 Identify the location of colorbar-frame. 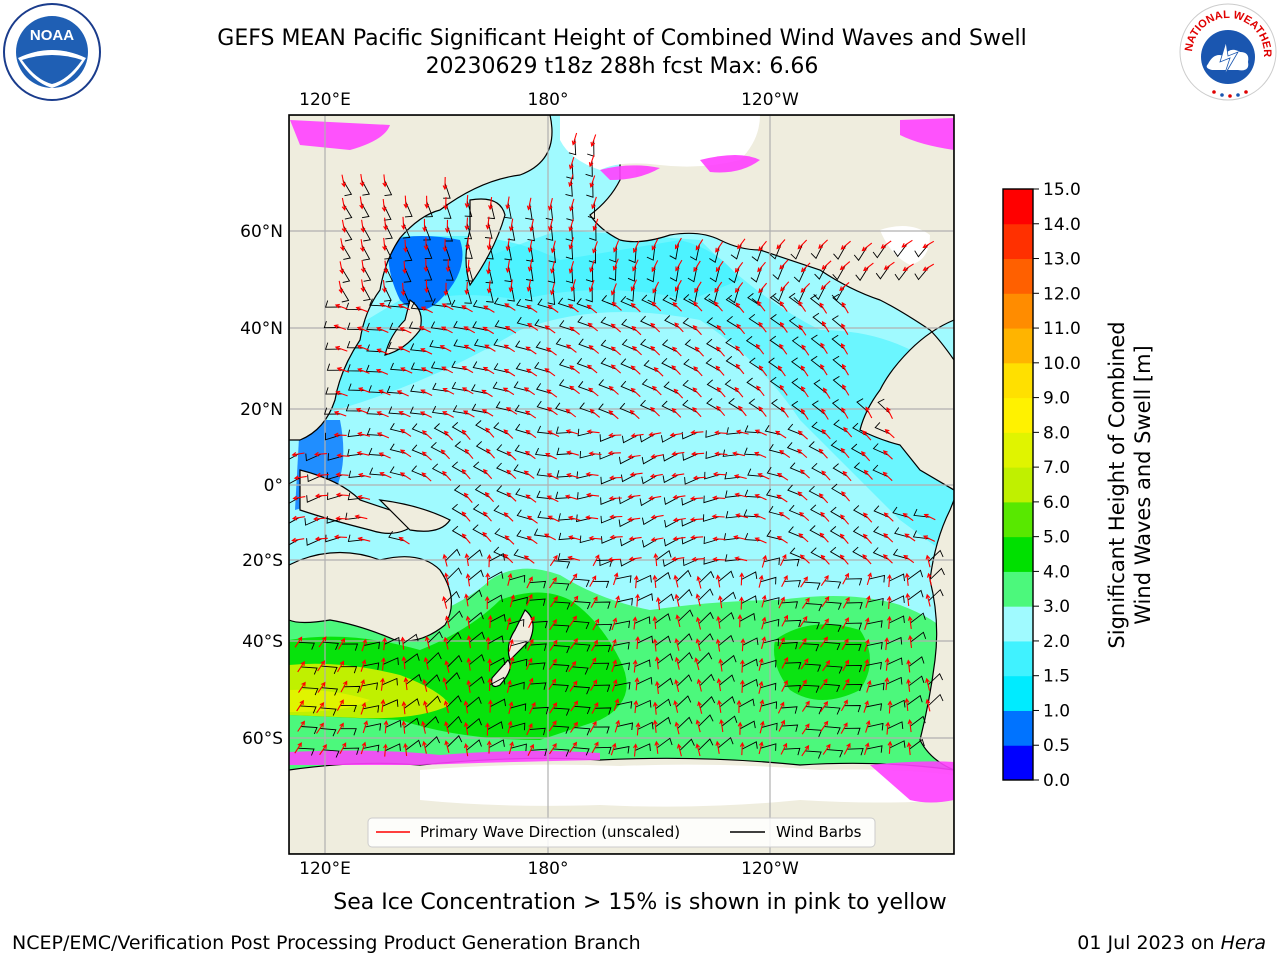
(1018, 484).